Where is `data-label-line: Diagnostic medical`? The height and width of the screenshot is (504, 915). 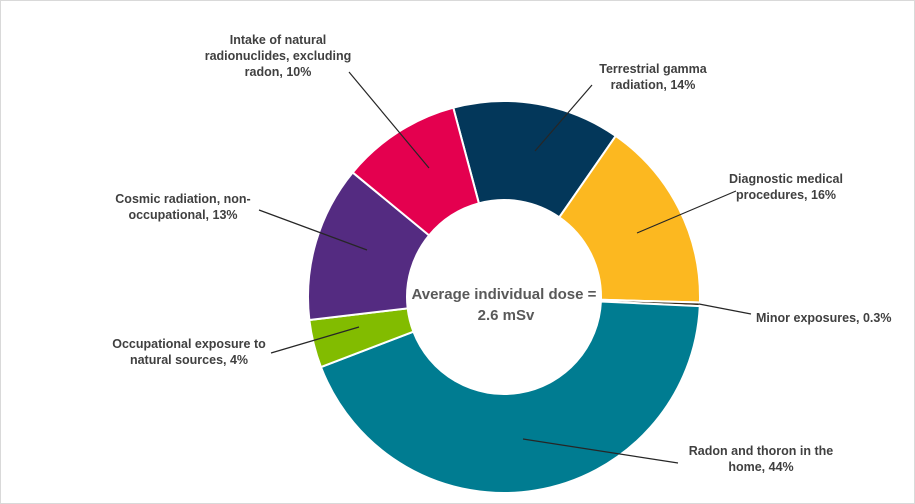 data-label-line: Diagnostic medical is located at coordinates (786, 179).